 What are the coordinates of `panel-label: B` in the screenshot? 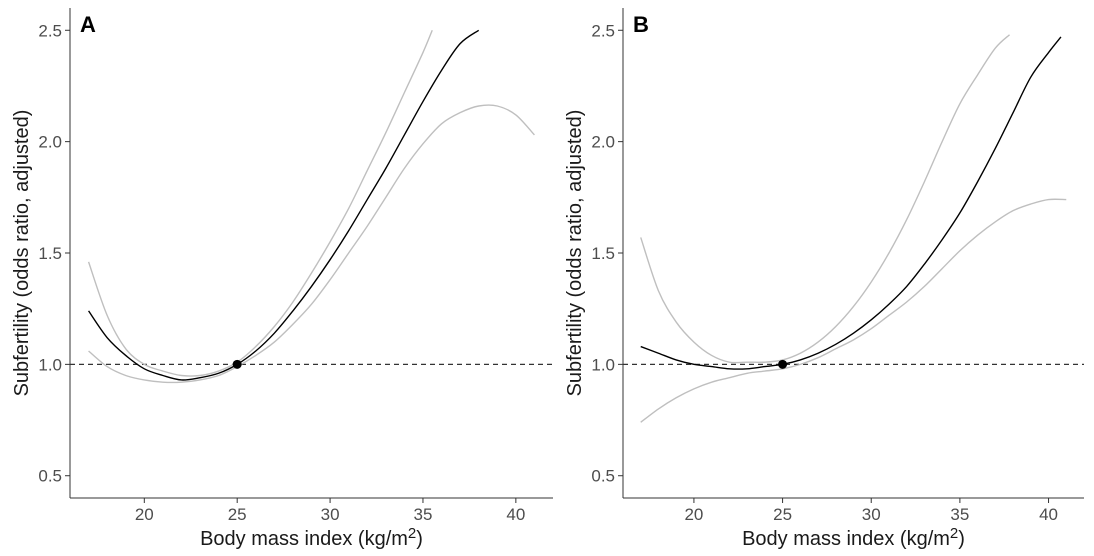 It's located at (641, 24).